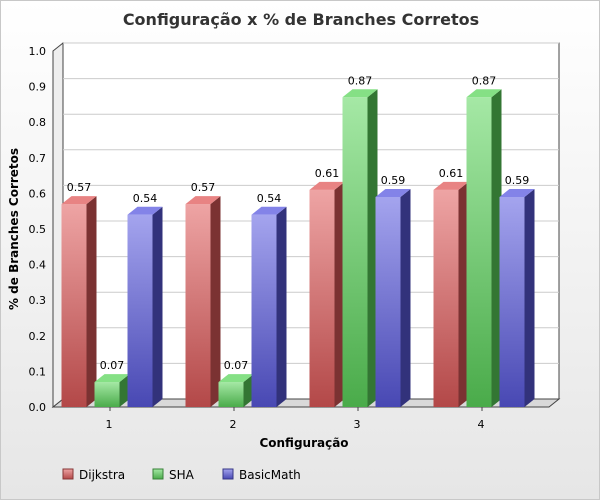 The image size is (600, 501). Describe the element at coordinates (38, 51) in the screenshot. I see `y-tick-label: 1.0` at that location.